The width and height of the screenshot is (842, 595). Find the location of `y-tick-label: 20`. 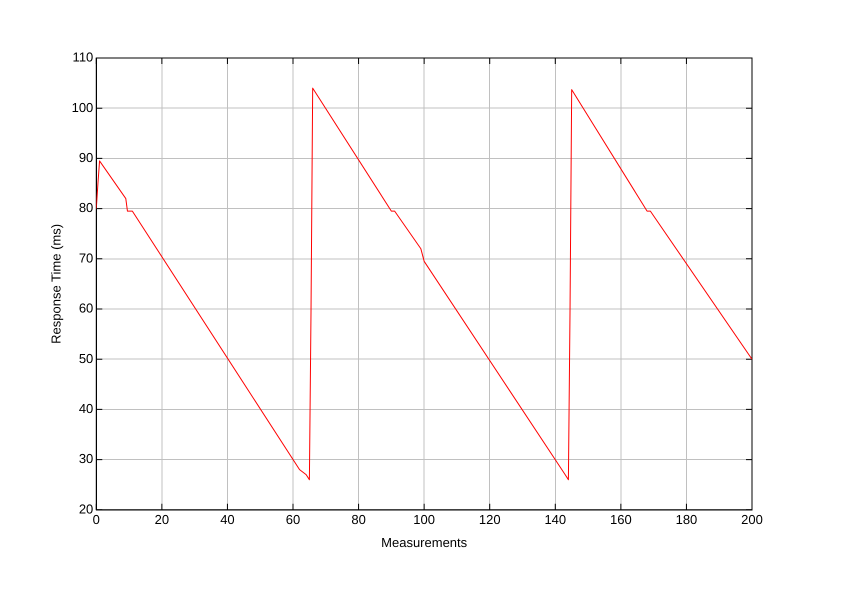

y-tick-label: 20 is located at coordinates (86, 508).